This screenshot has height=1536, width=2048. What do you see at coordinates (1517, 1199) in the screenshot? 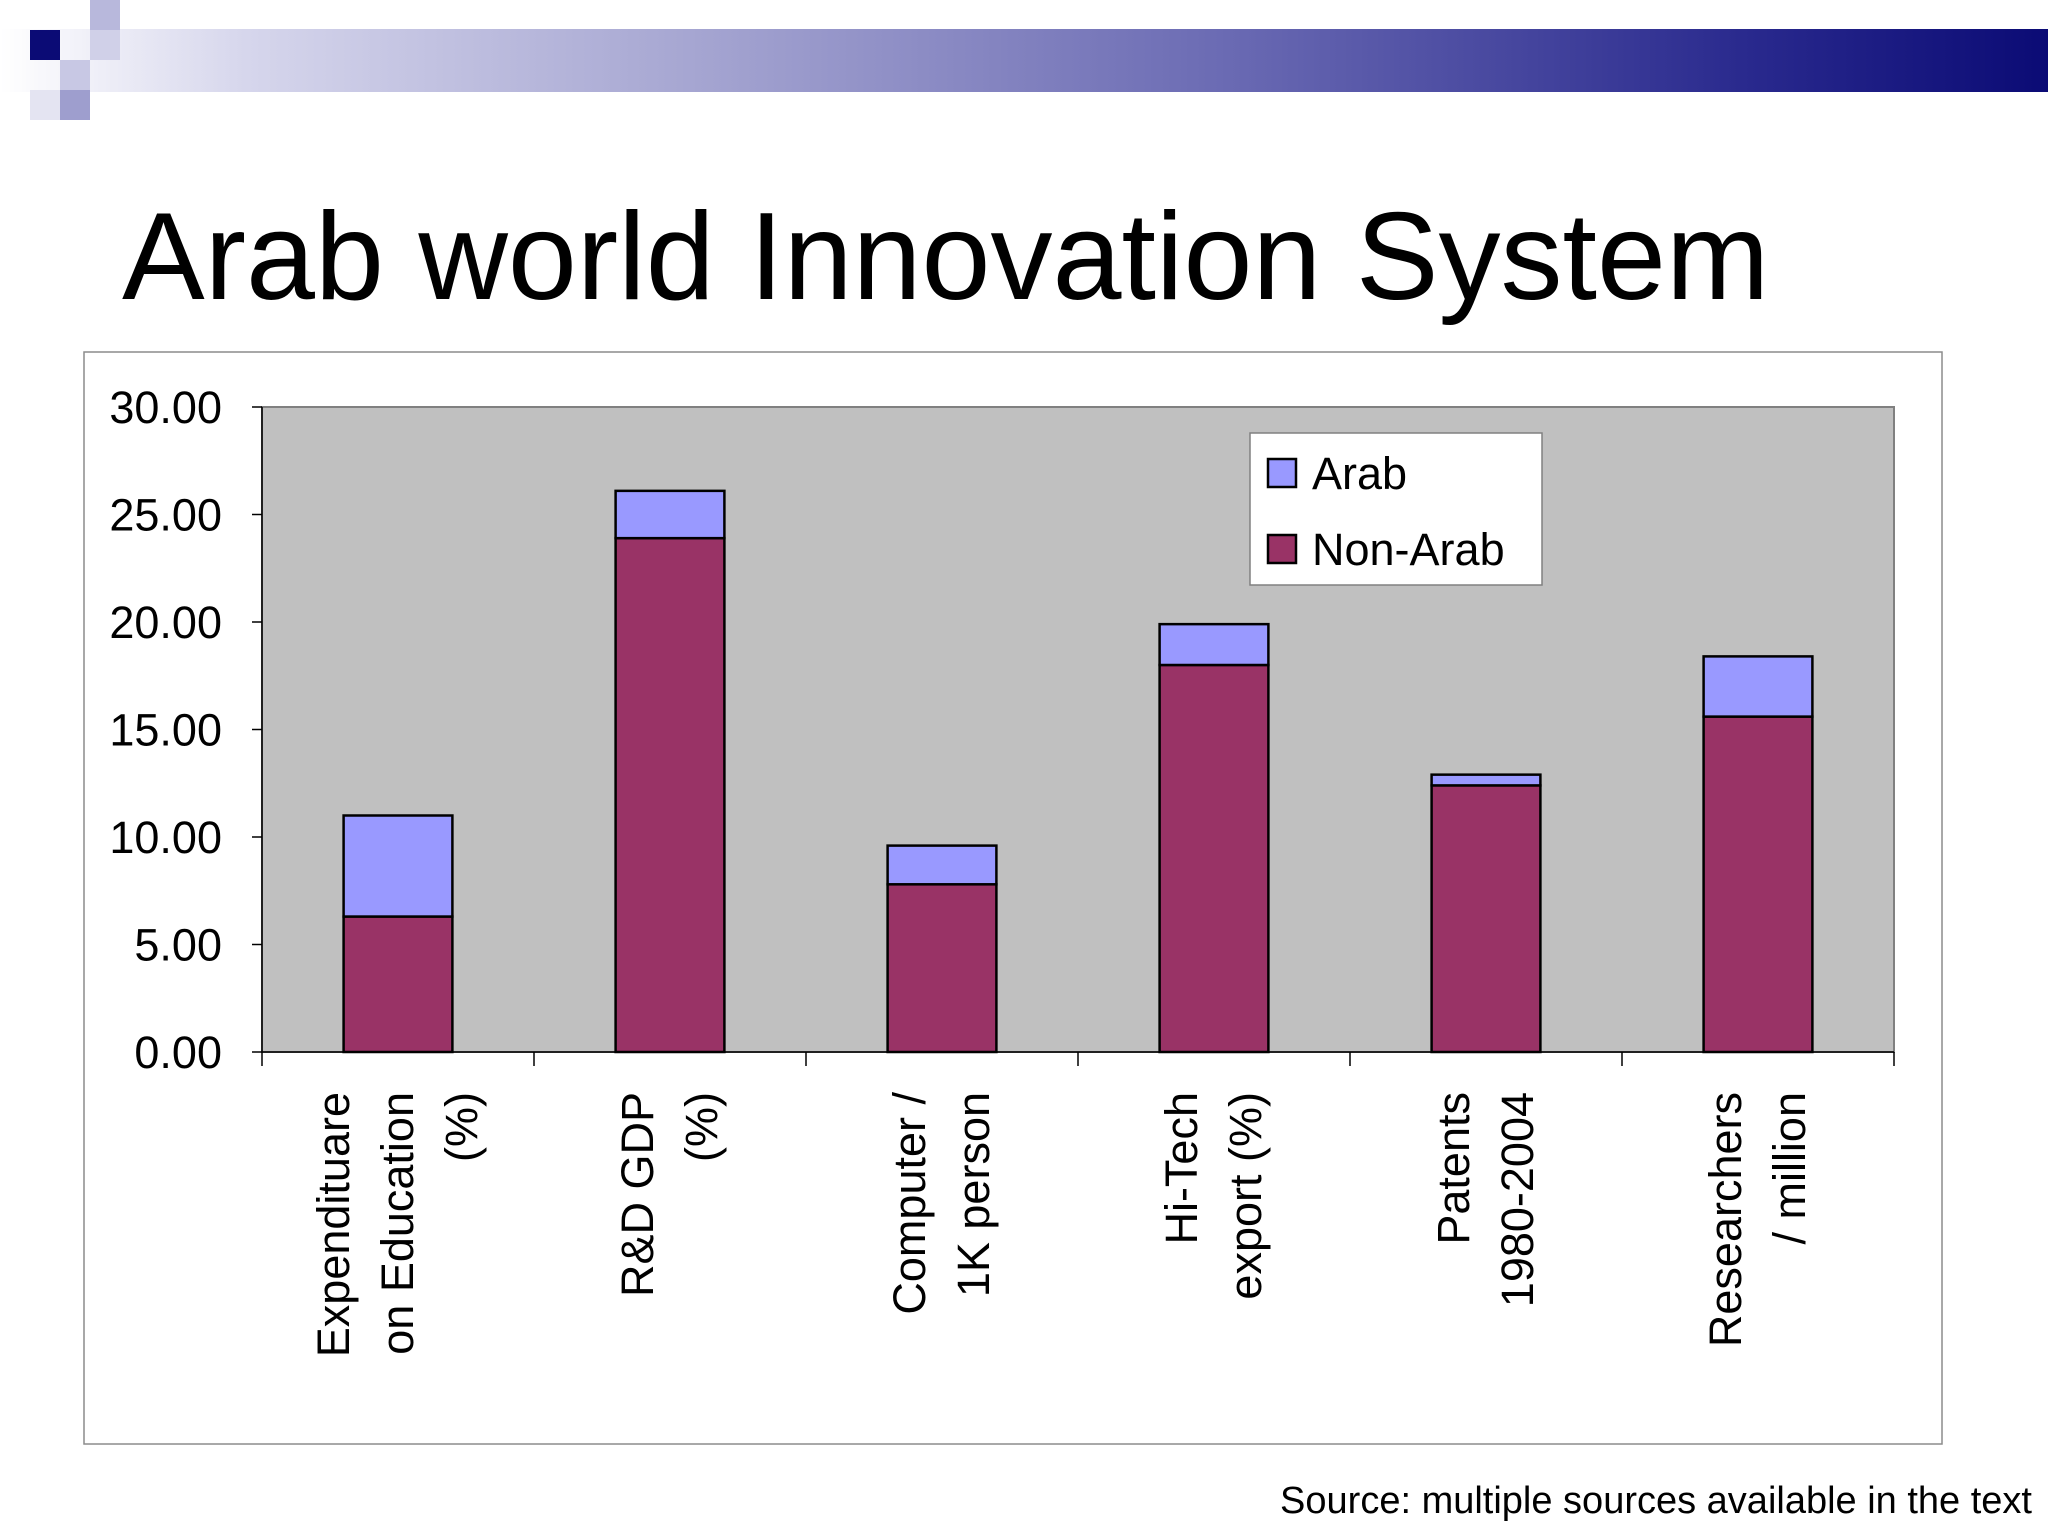
I see `x-category-label-line: 1980-2004` at bounding box center [1517, 1199].